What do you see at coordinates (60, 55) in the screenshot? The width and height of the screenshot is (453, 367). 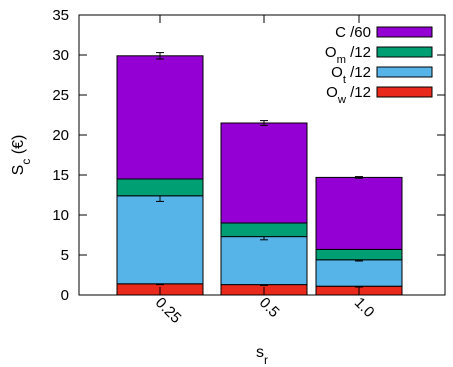 I see `y-tick-label: 30` at bounding box center [60, 55].